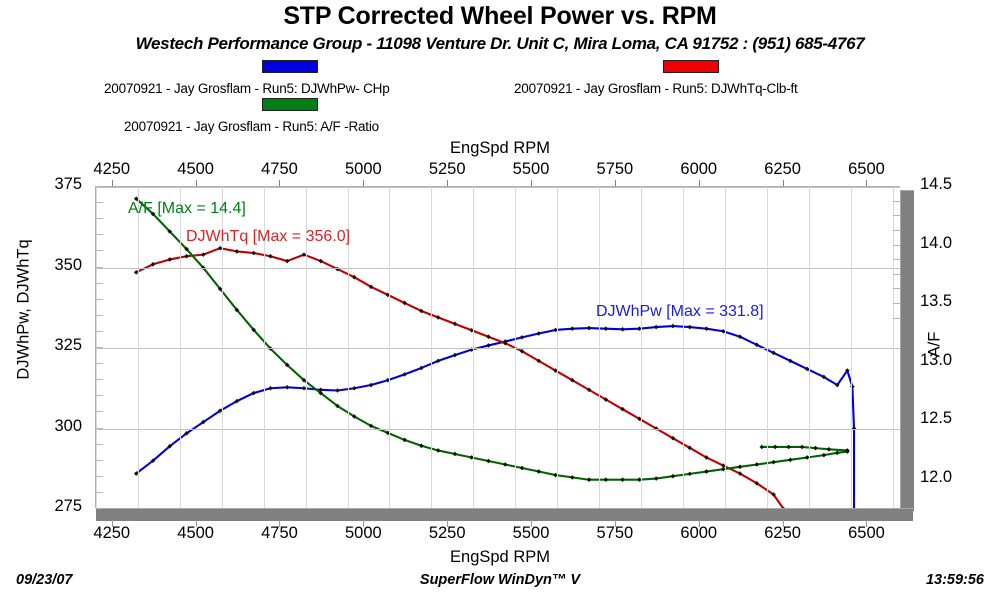  Describe the element at coordinates (68, 506) in the screenshot. I see `ytick-left-275: 275` at that location.